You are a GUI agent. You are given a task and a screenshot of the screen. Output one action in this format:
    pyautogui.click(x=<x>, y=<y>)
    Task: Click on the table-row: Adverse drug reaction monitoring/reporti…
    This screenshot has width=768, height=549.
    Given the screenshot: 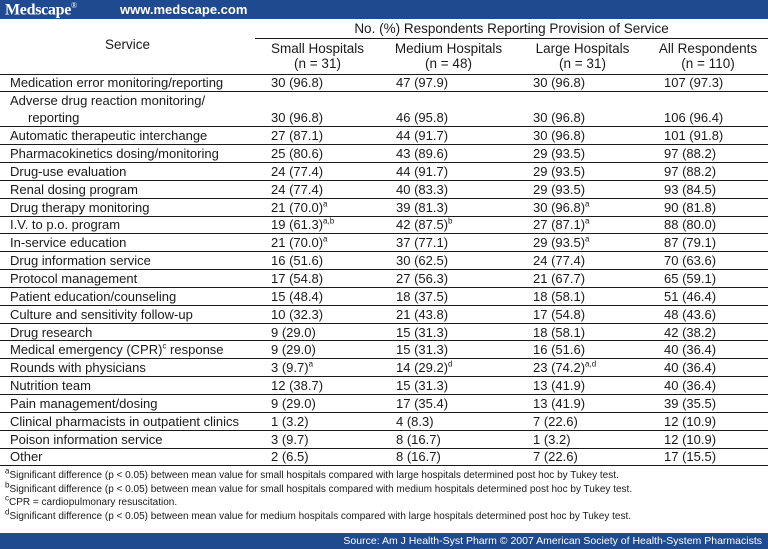 What is the action you would take?
    pyautogui.click(x=384, y=109)
    